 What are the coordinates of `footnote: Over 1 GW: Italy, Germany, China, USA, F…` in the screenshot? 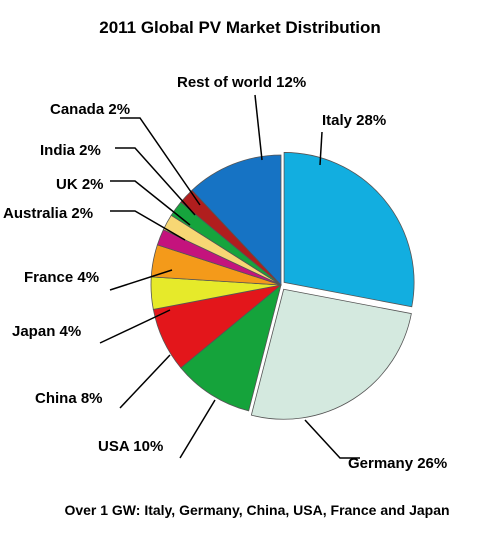 It's located at (256, 510).